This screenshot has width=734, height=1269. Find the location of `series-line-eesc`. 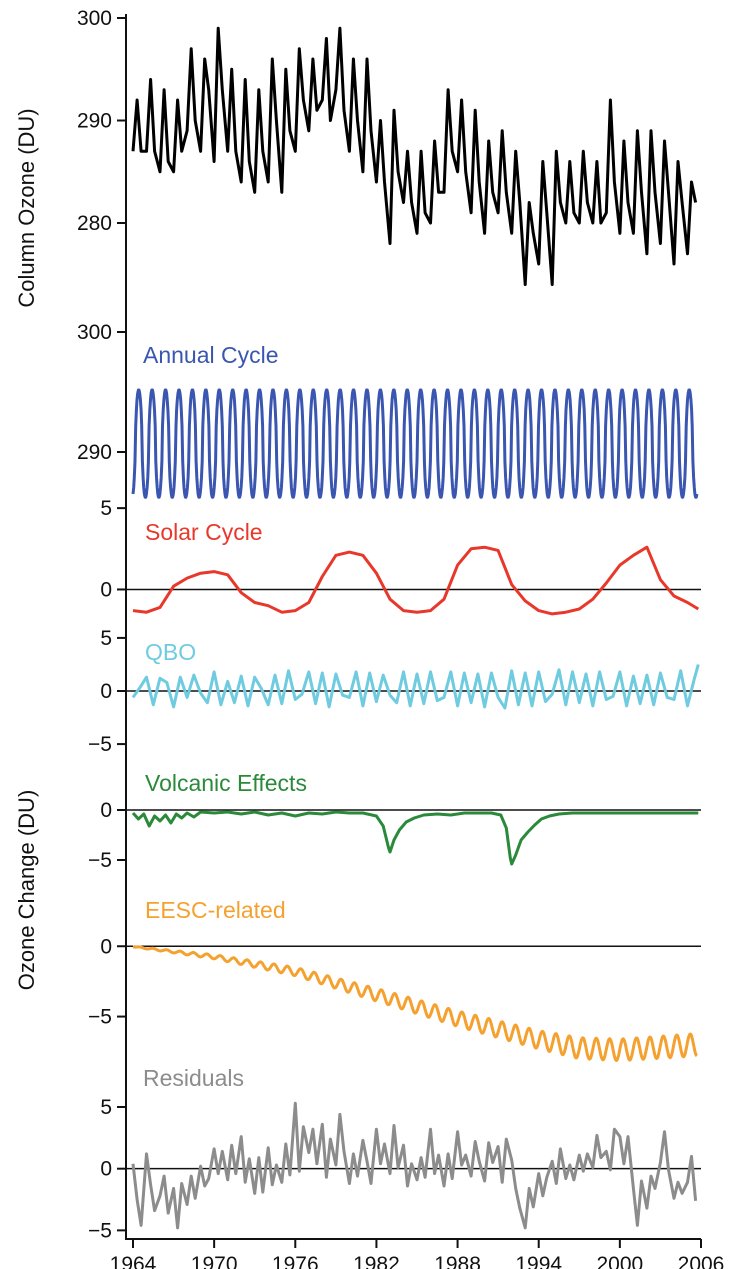

series-line-eesc is located at coordinates (415, 1003).